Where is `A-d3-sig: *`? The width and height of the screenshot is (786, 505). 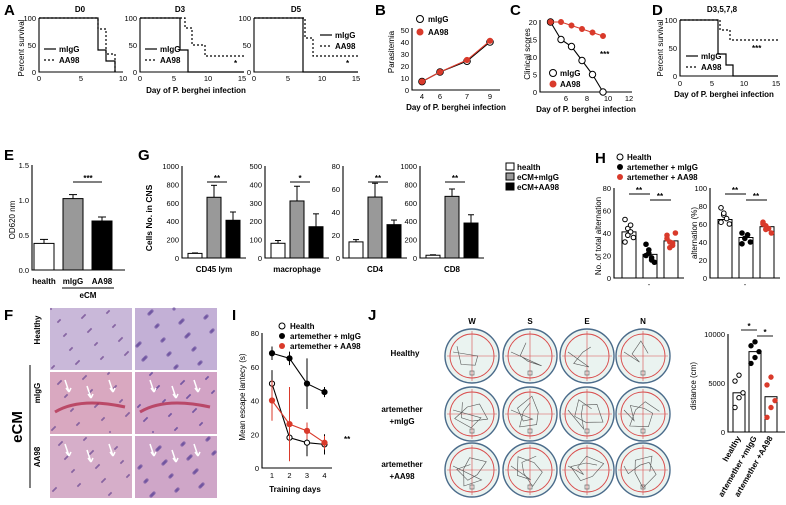
A-d3-sig: * is located at coordinates (236, 63).